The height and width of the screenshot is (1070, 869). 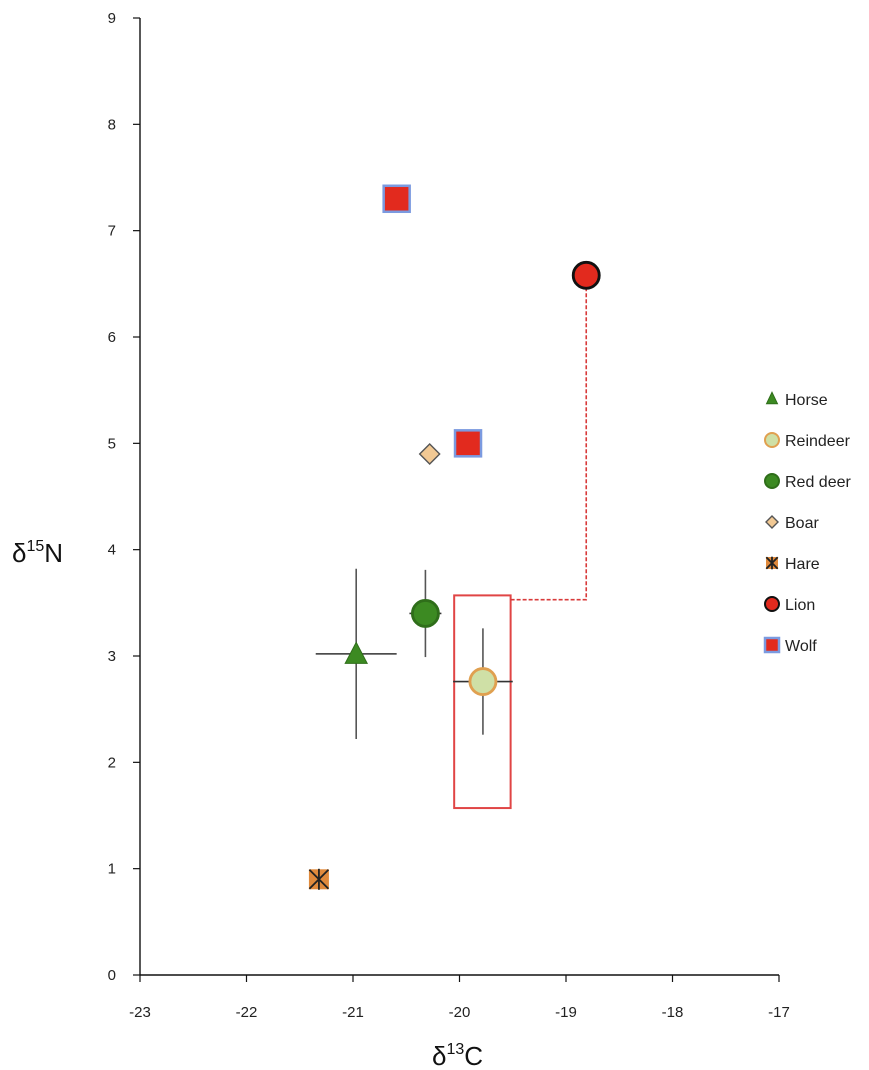 I want to click on legend-item-hare: Hare, so click(x=792, y=564).